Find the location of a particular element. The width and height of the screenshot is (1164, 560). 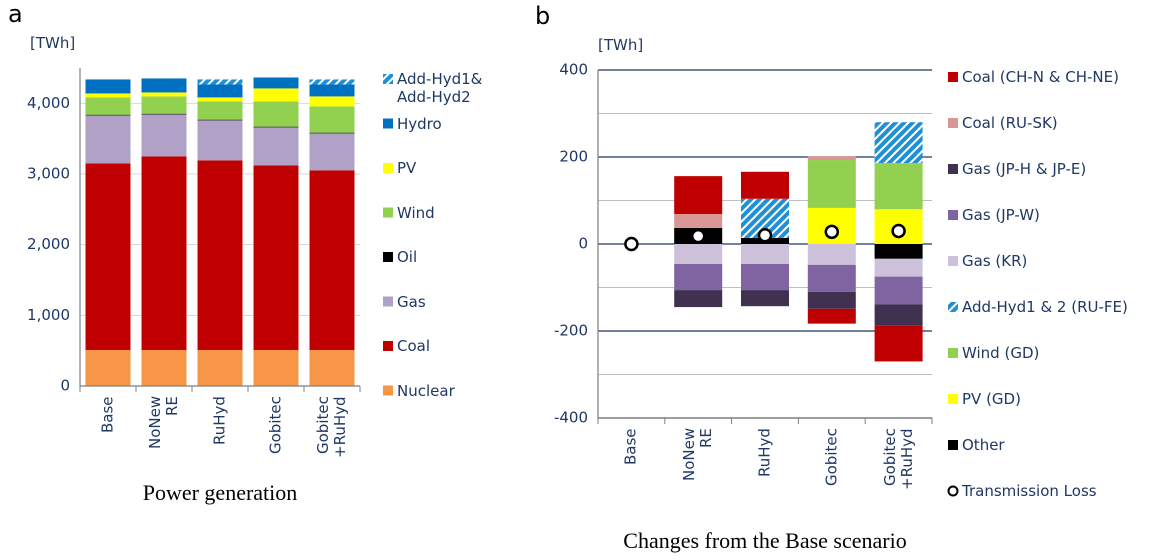

x-tick-label: Gobitec +RuHyd is located at coordinates (331, 427).